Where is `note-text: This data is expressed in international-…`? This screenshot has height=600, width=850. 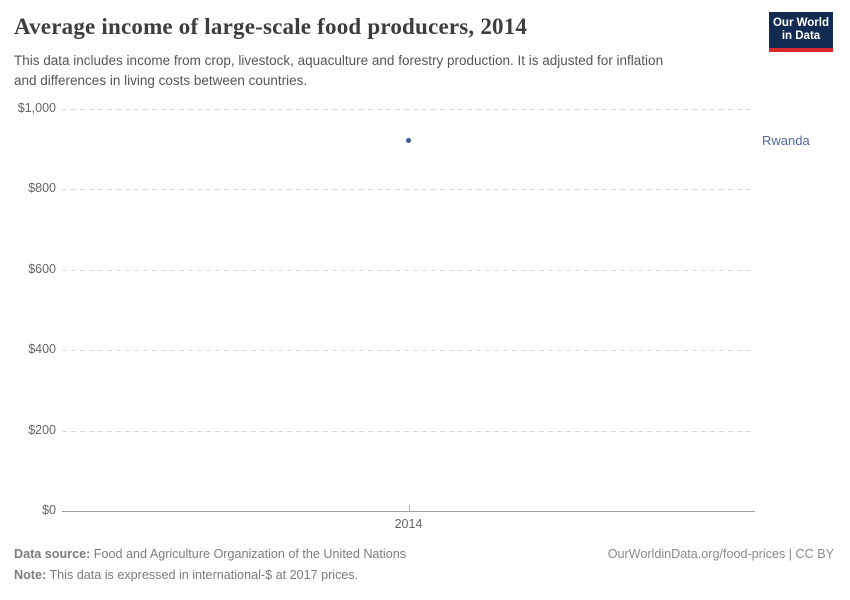
note-text: This data is expressed in international-… is located at coordinates (202, 575).